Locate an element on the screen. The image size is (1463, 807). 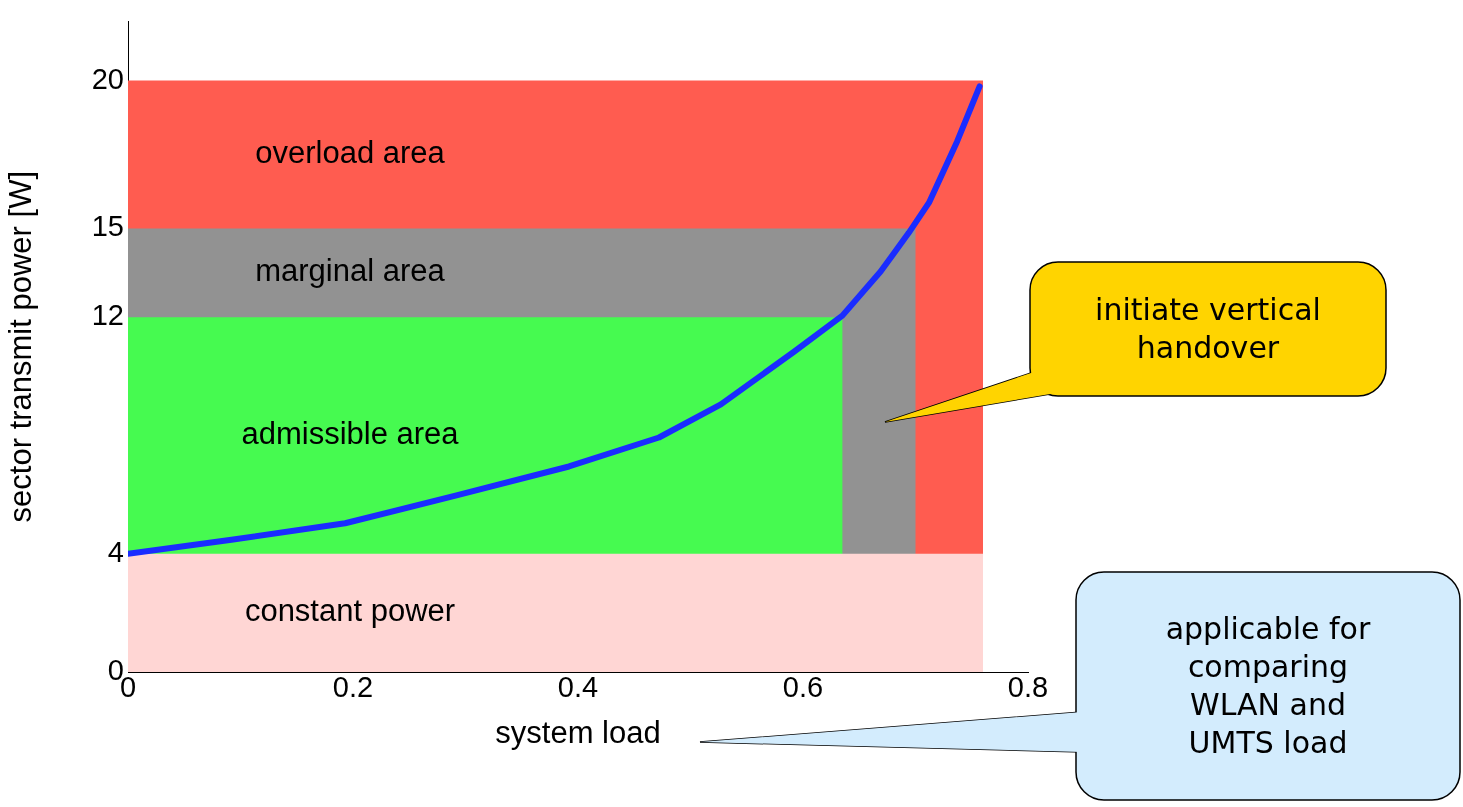
x-tick-label: 0.6 is located at coordinates (803, 687).